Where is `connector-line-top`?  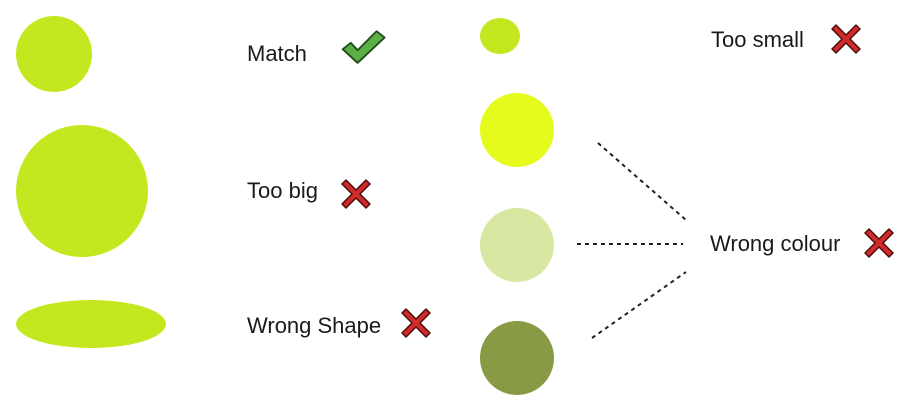
connector-line-top is located at coordinates (642, 181).